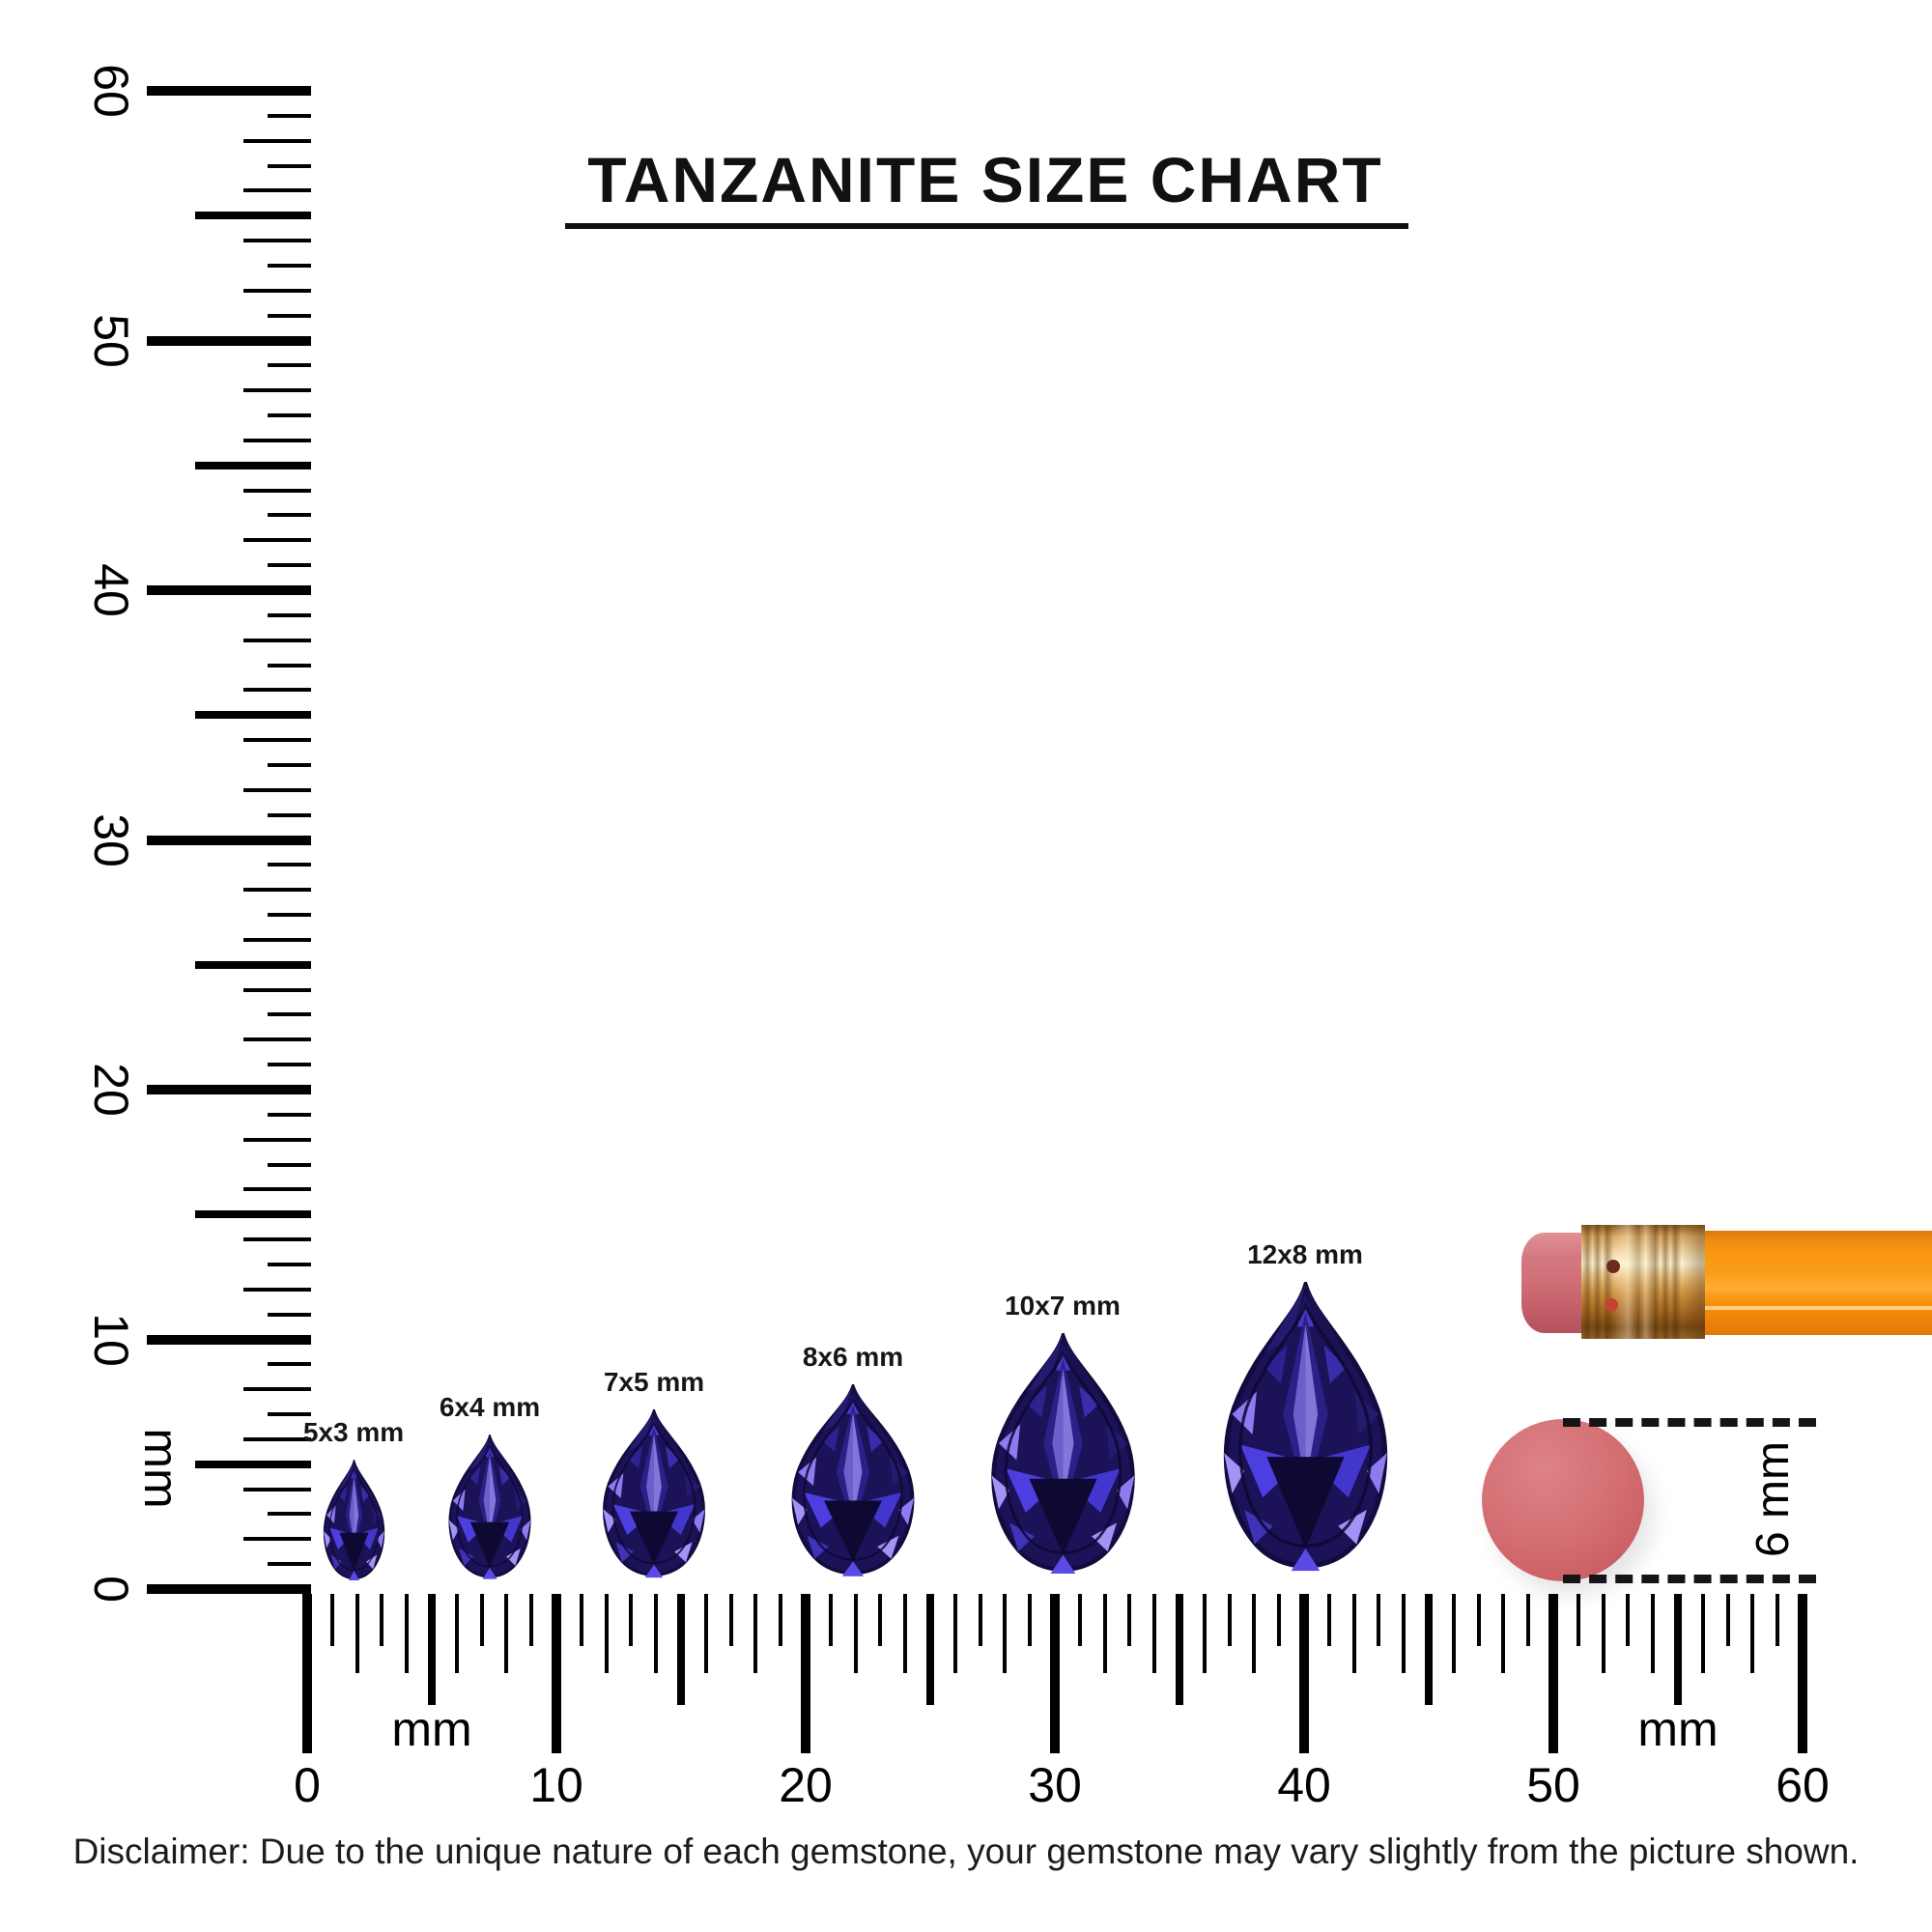 The width and height of the screenshot is (1932, 1932). What do you see at coordinates (1678, 1729) in the screenshot?
I see `horizontal-ruler-unit-label-right: mm` at bounding box center [1678, 1729].